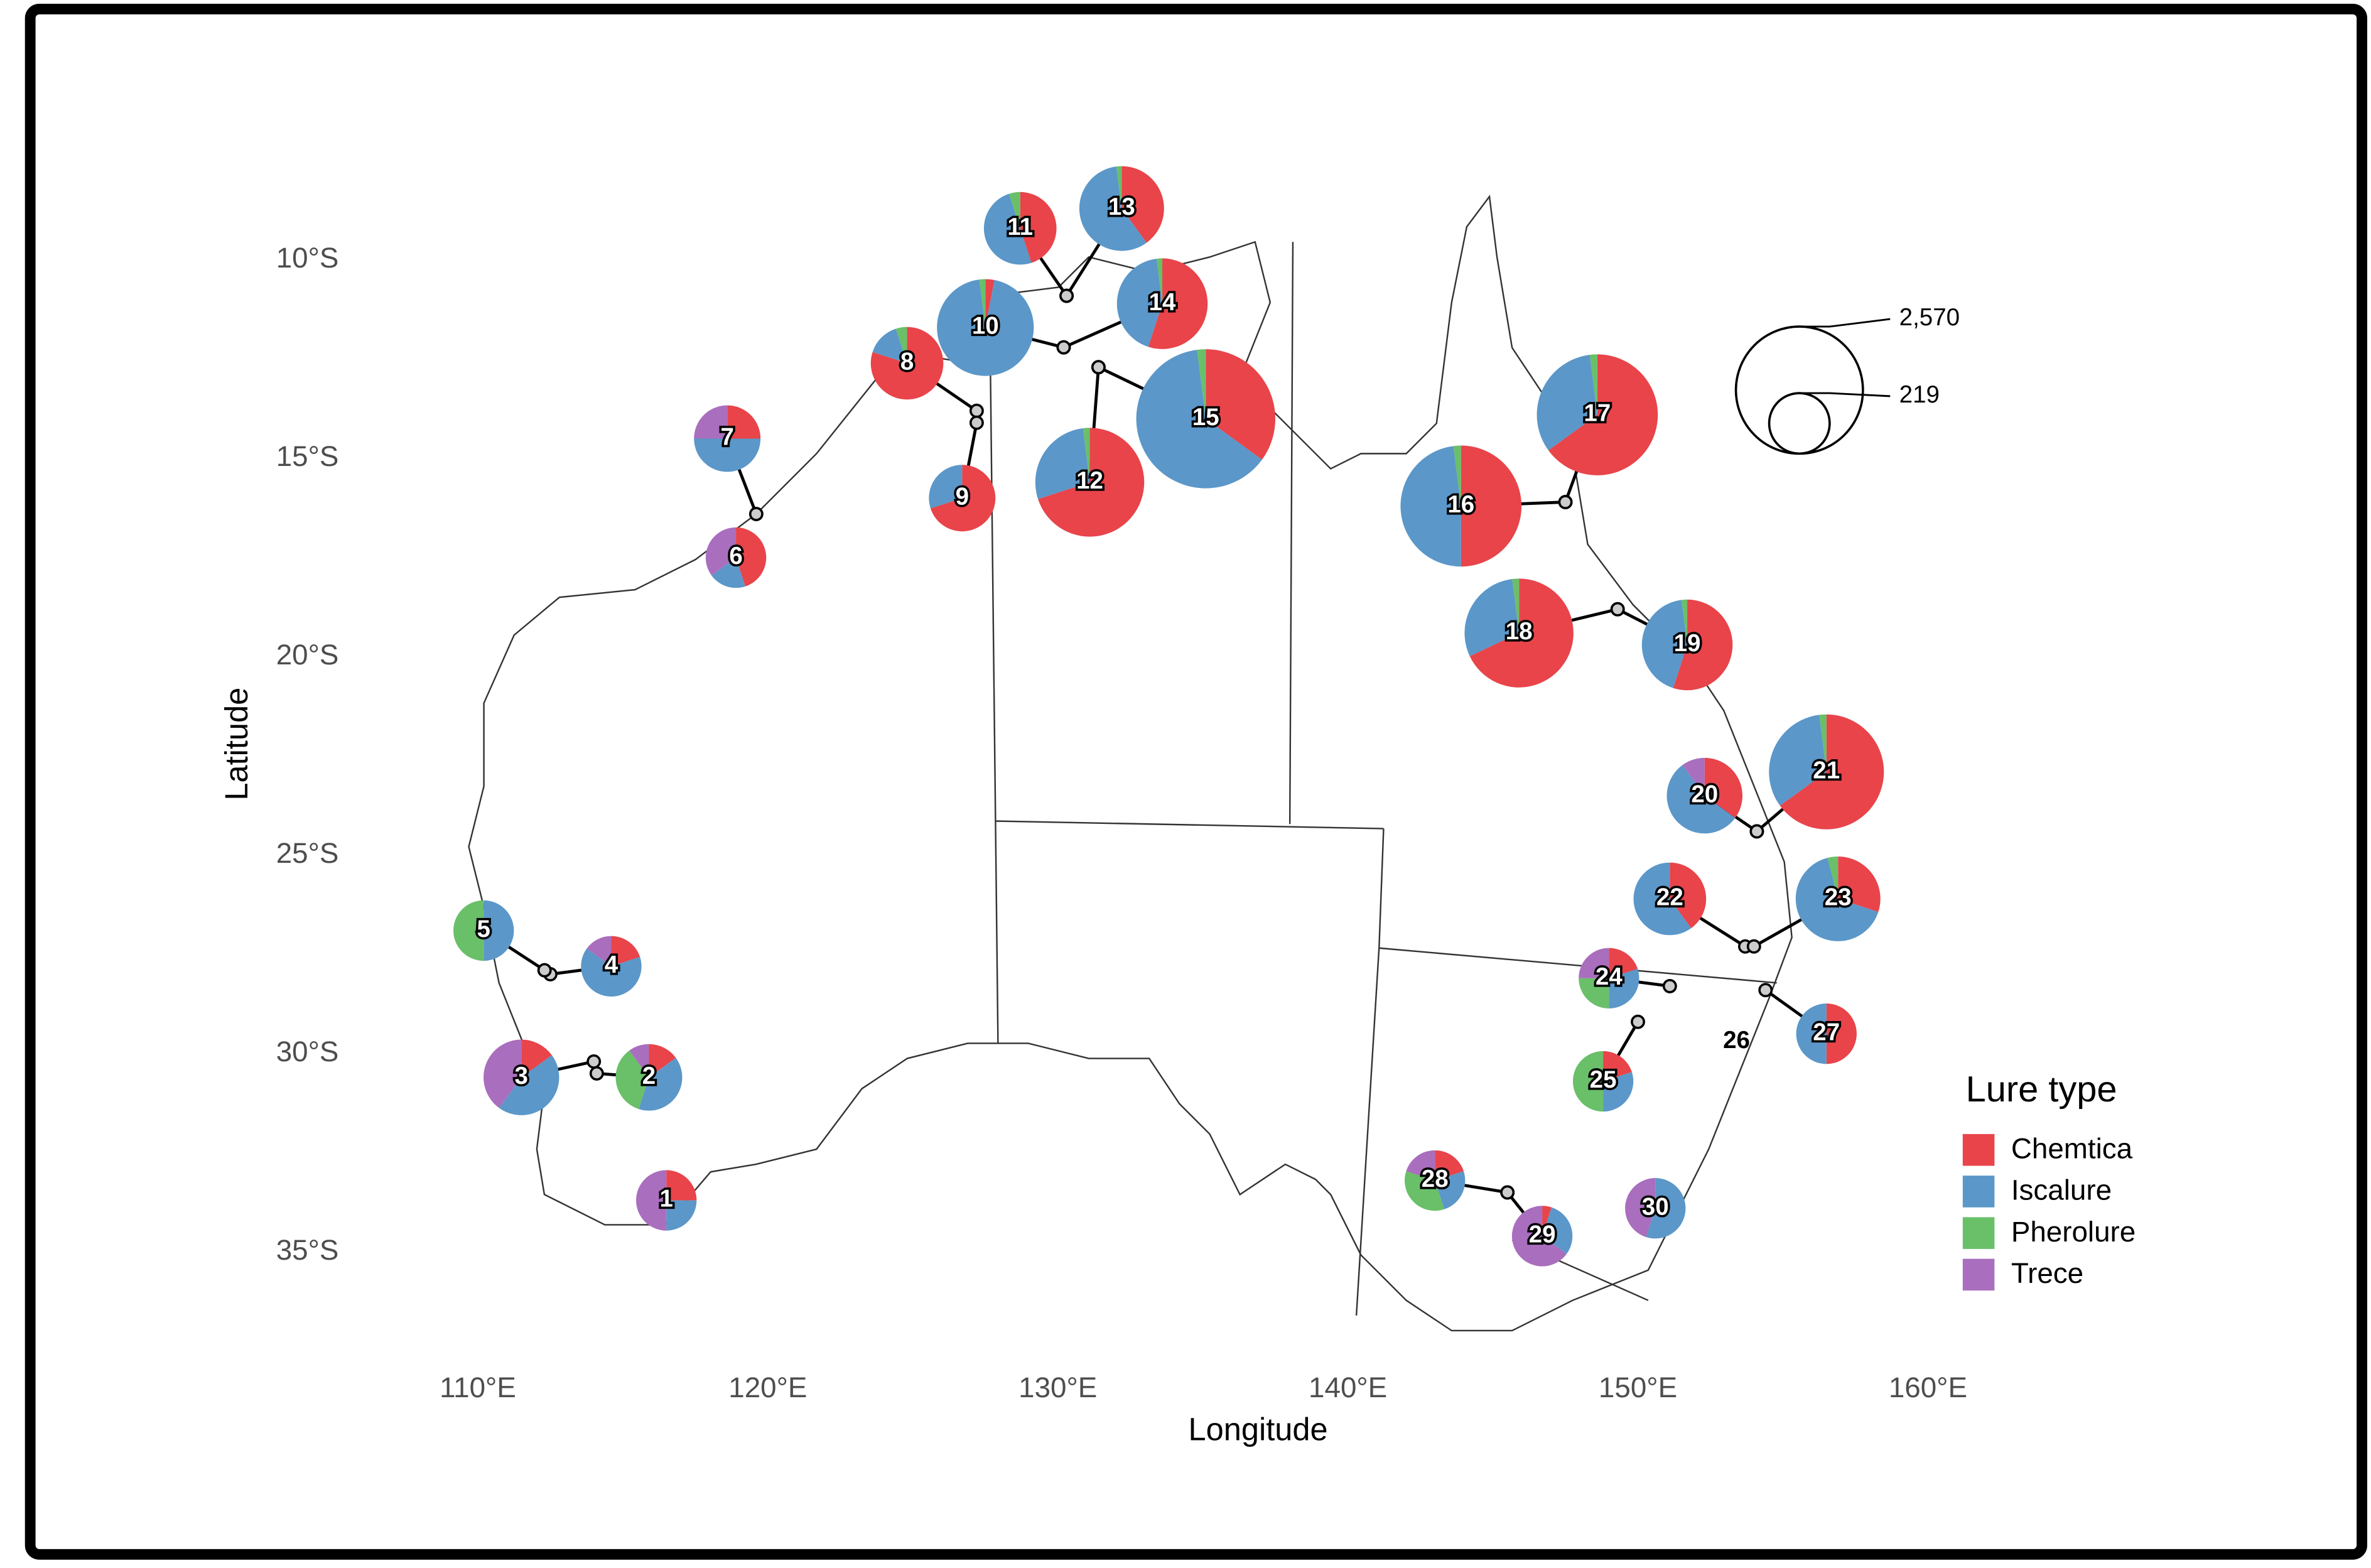 The image size is (2371, 1568). Describe the element at coordinates (665, 1199) in the screenshot. I see `site-label: 1` at that location.